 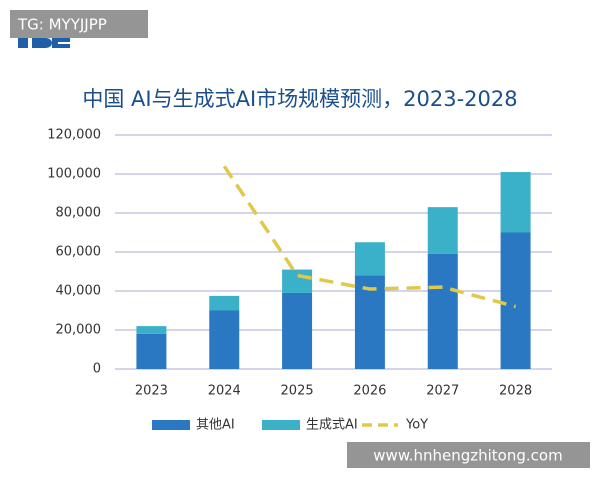 What do you see at coordinates (416, 425) in the screenshot?
I see `legend-label: YoY` at bounding box center [416, 425].